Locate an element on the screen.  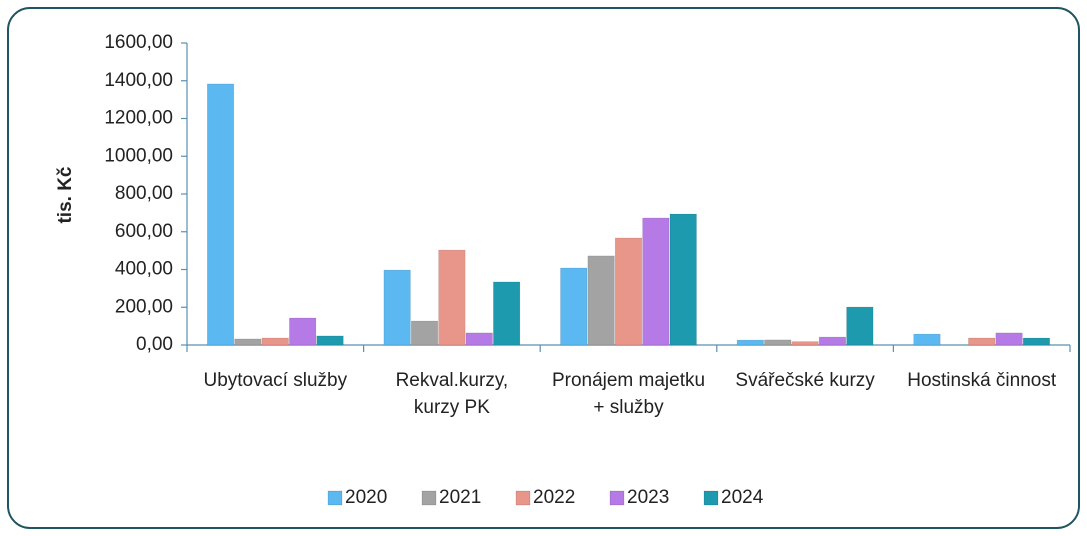
y-axis-label: tis. Kč is located at coordinates (65, 194).